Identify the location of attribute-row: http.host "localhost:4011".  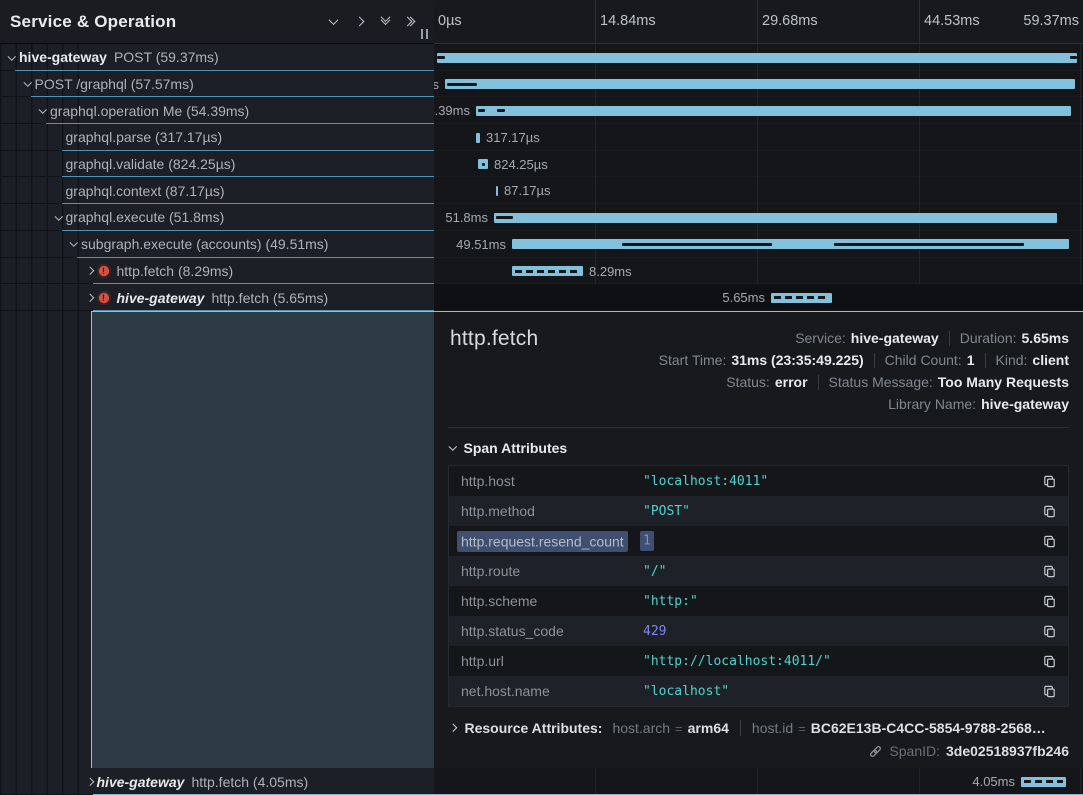
(758, 481).